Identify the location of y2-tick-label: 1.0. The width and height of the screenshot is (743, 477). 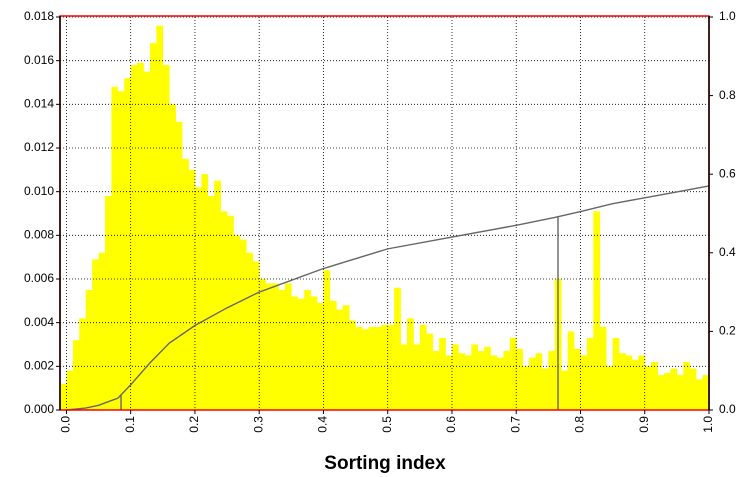
(727, 16).